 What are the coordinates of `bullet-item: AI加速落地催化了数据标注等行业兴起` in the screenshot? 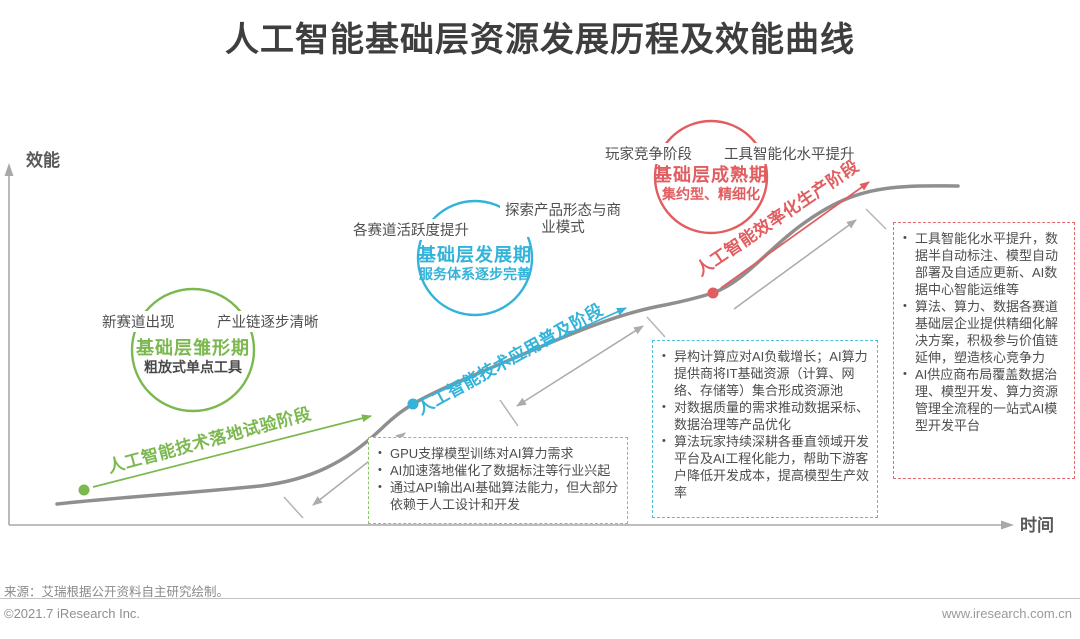 It's located at (498, 470).